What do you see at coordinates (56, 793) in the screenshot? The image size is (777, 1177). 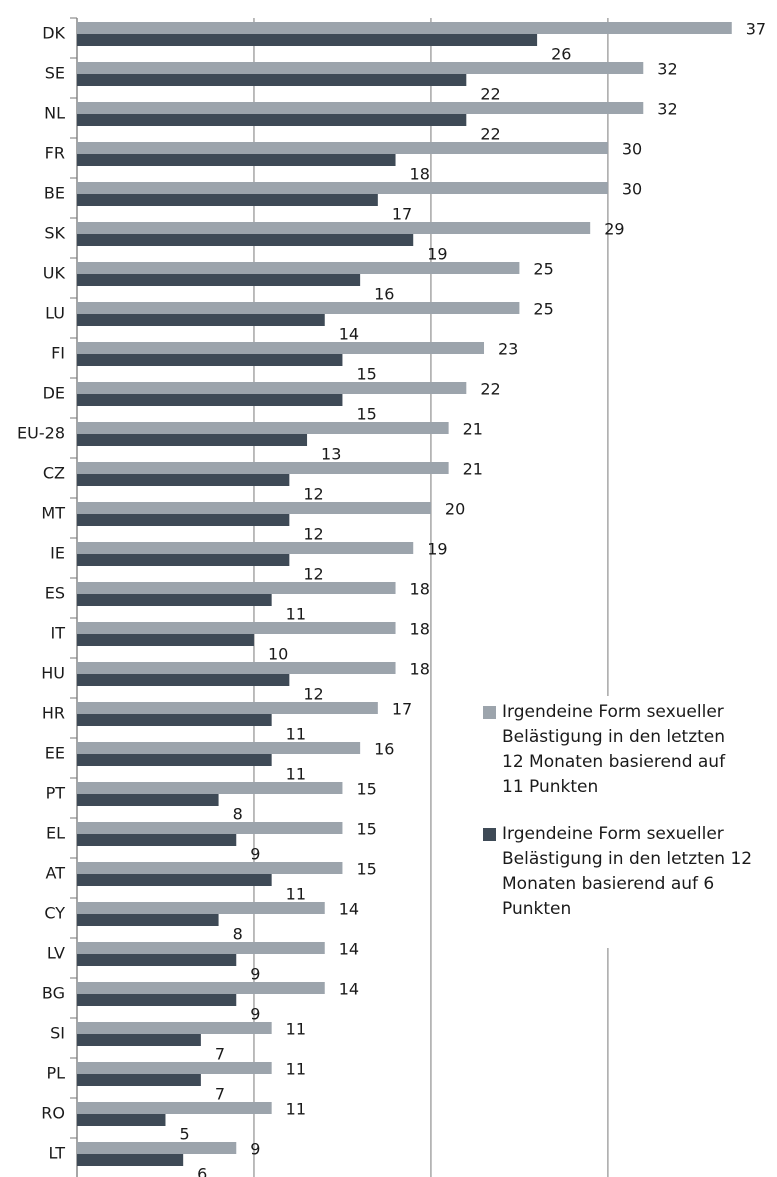 I see `y-tick-label: PT` at bounding box center [56, 793].